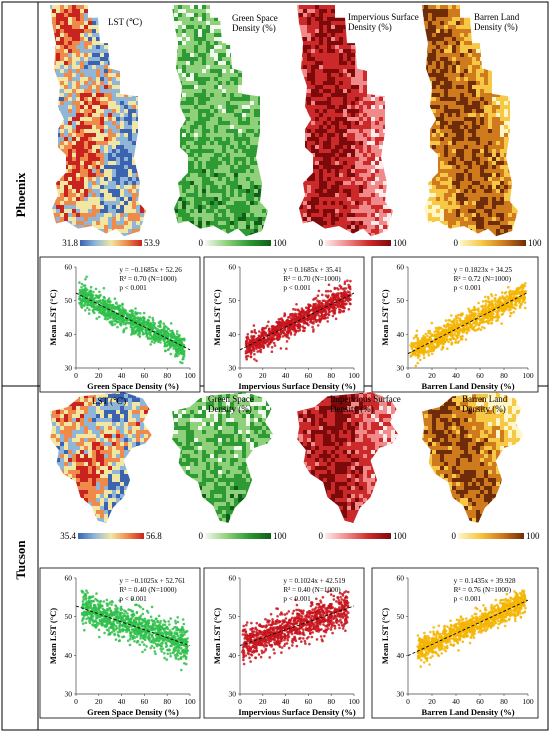  Describe the element at coordinates (238, 243) in the screenshot. I see `legend-colorbar` at that location.